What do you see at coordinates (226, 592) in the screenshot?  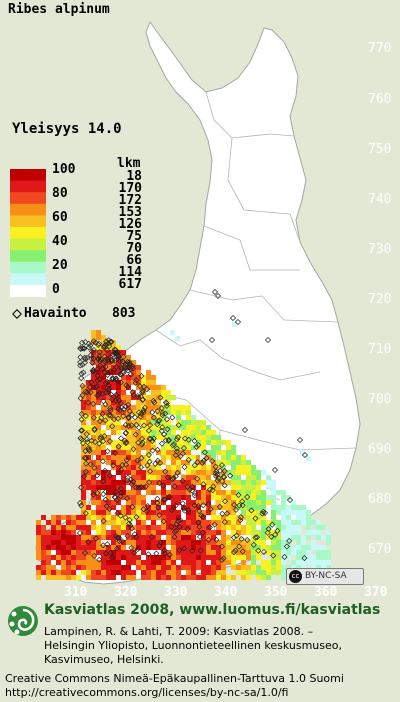 I see `x-tick-label: 340` at bounding box center [226, 592].